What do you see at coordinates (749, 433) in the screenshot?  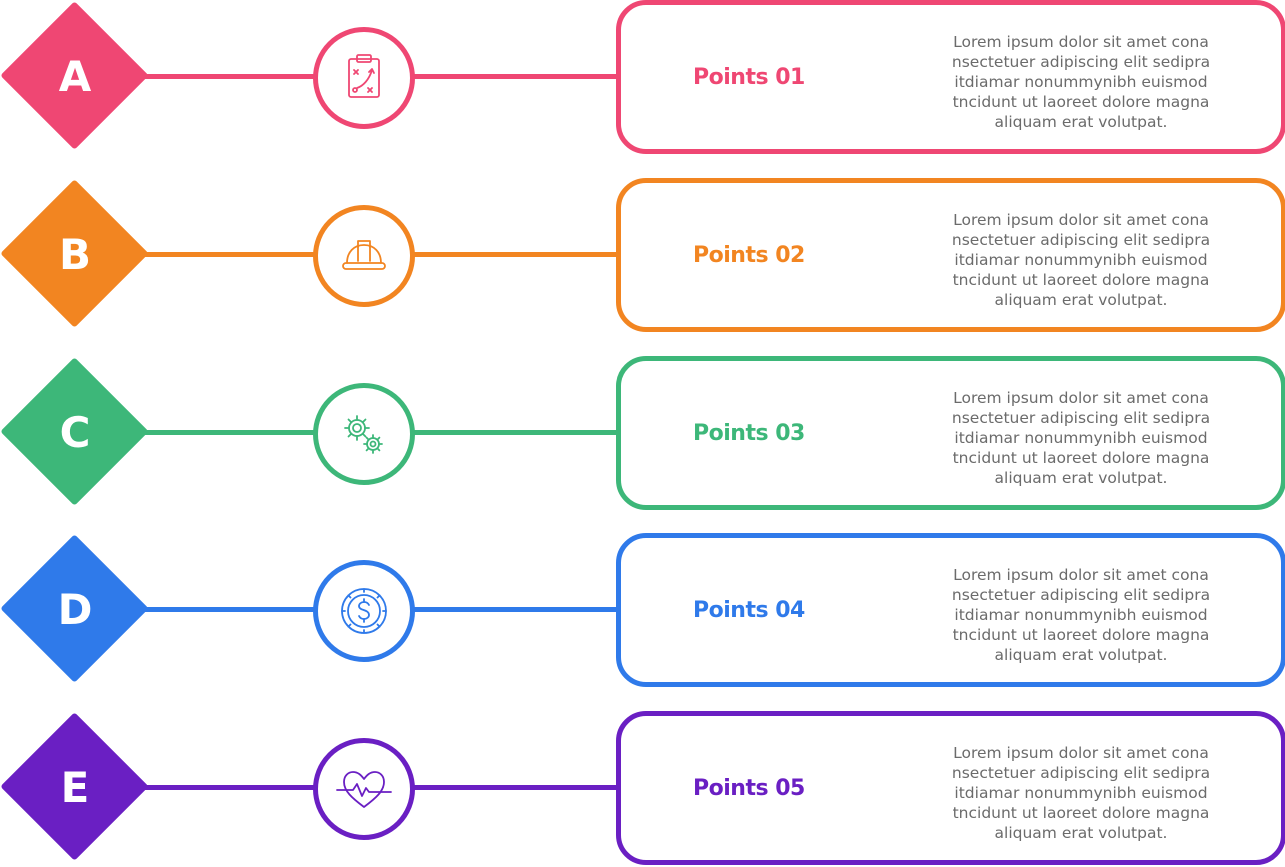 I see `point-title: Points 03` at bounding box center [749, 433].